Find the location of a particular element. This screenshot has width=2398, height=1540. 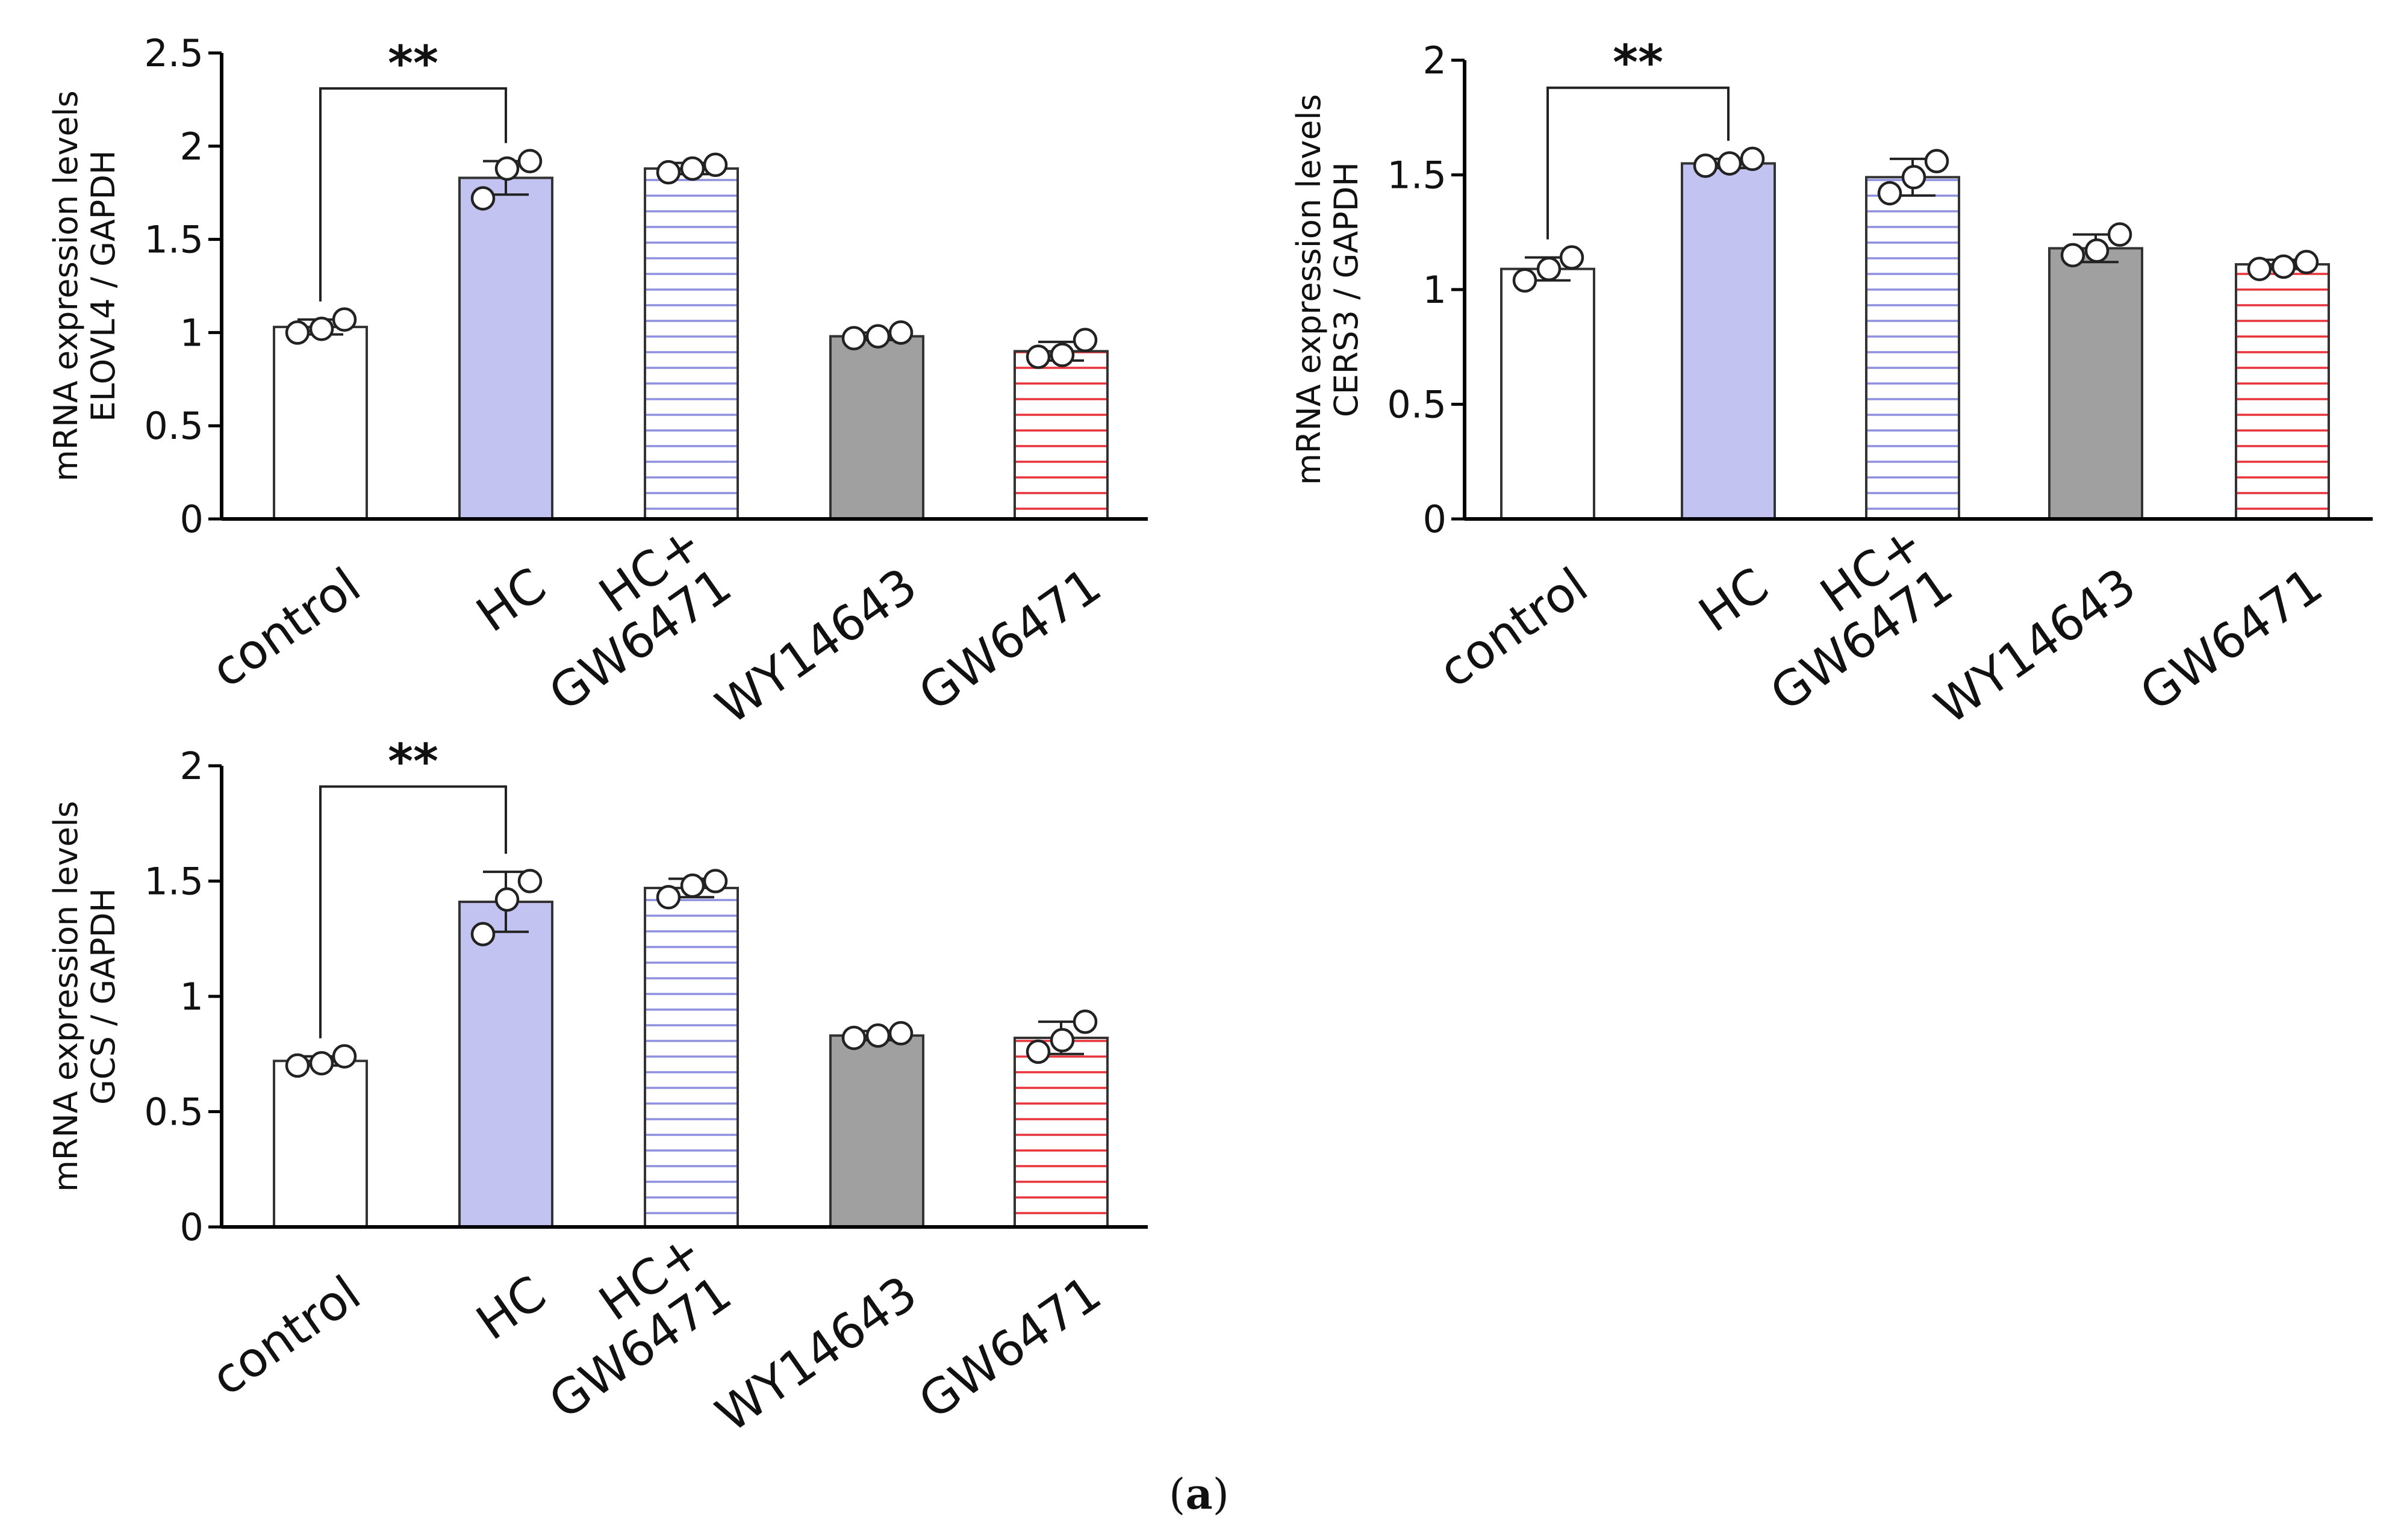

y-axis-title-line: ELOVL4 / GAPDH is located at coordinates (103, 285).